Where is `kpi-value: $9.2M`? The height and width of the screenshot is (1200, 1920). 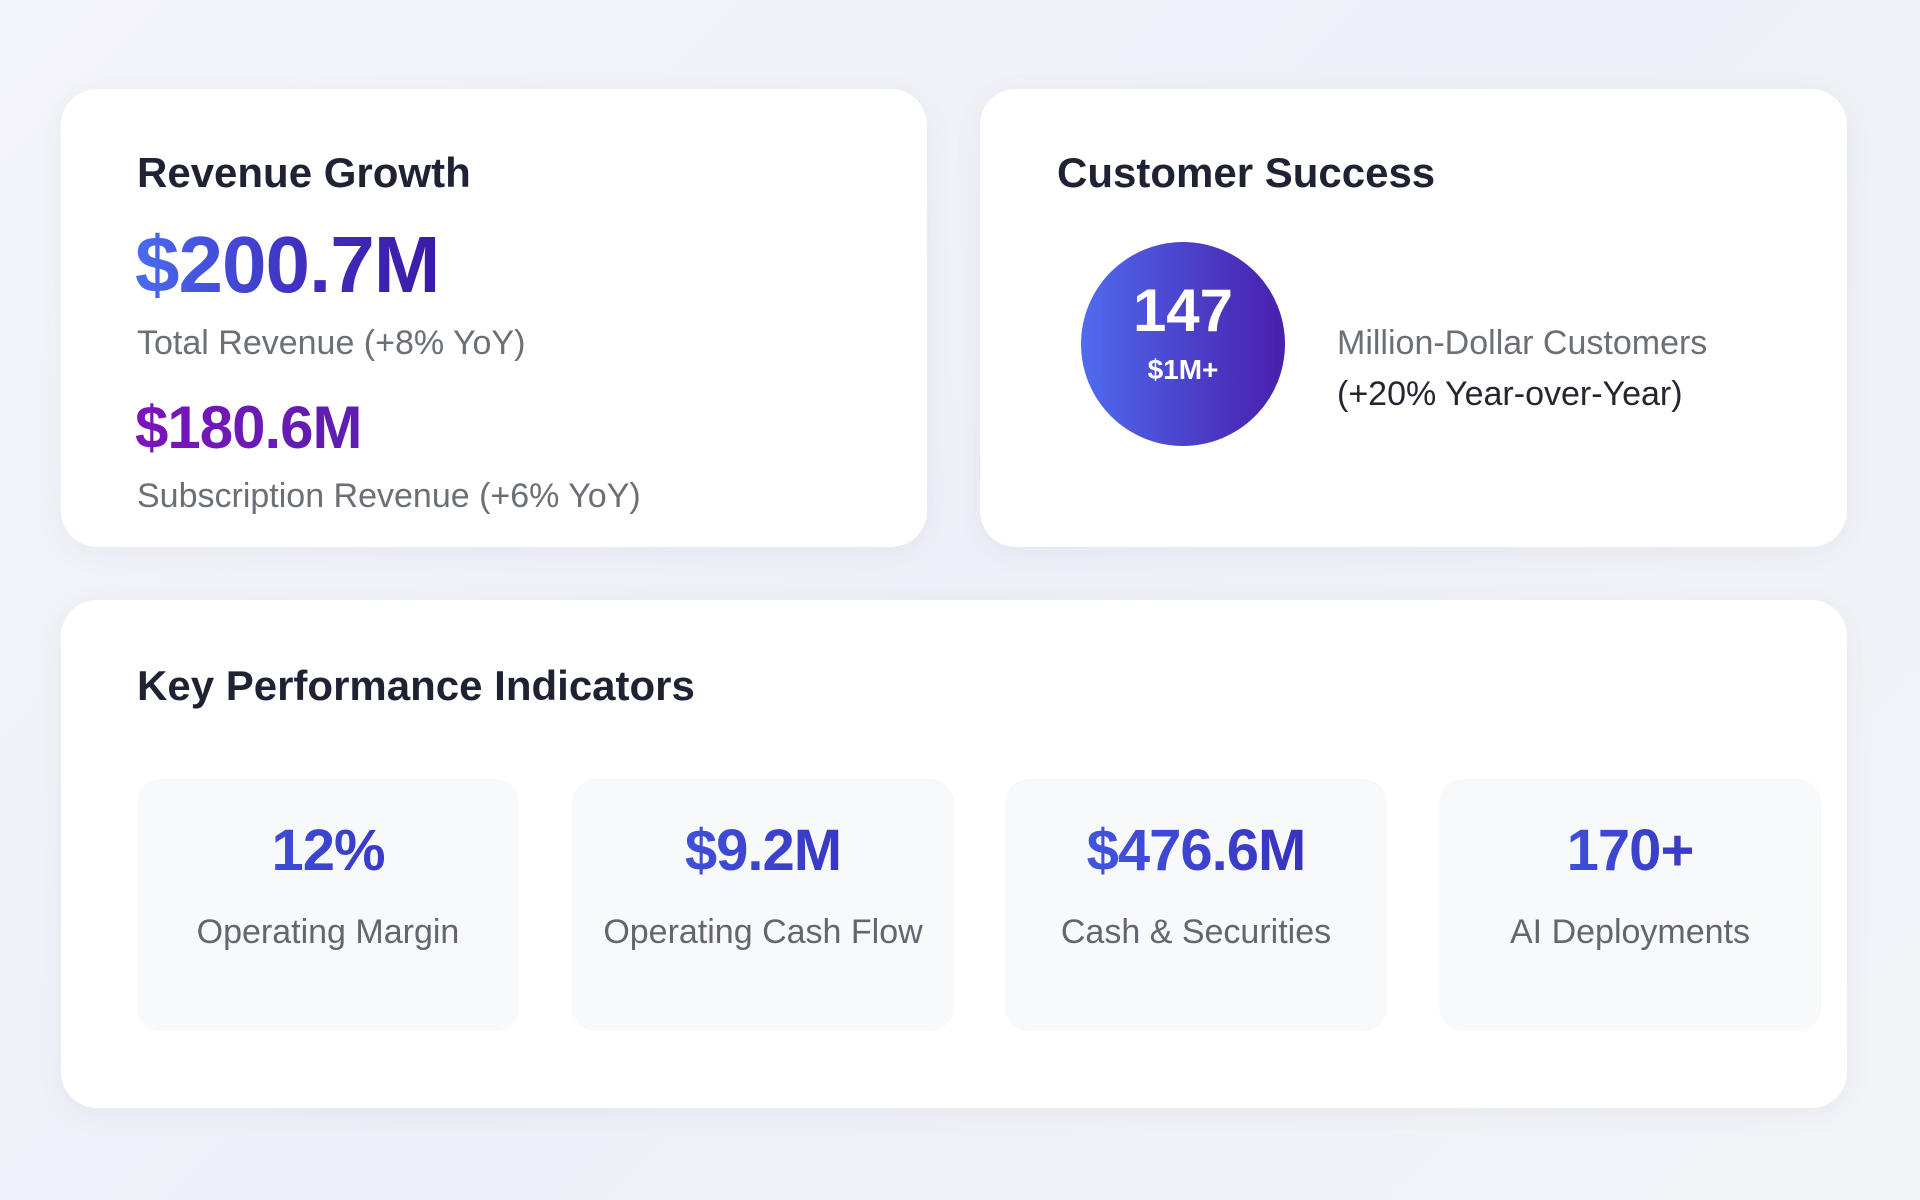 kpi-value: $9.2M is located at coordinates (763, 850).